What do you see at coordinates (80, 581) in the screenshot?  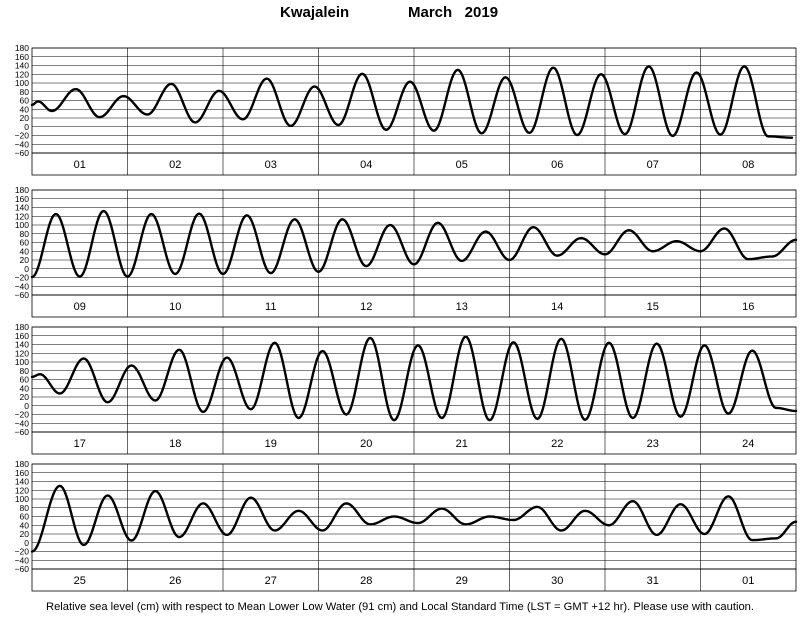 I see `day-label: 25` at bounding box center [80, 581].